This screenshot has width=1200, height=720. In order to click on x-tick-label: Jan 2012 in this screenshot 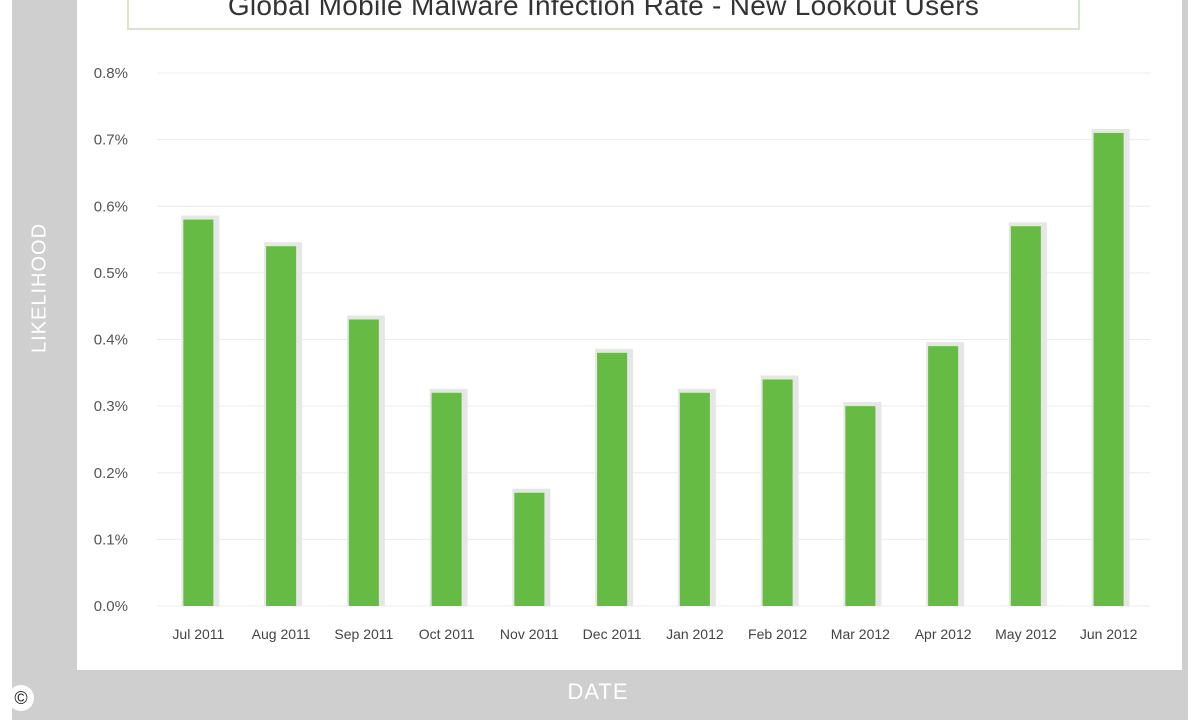, I will do `click(695, 634)`.